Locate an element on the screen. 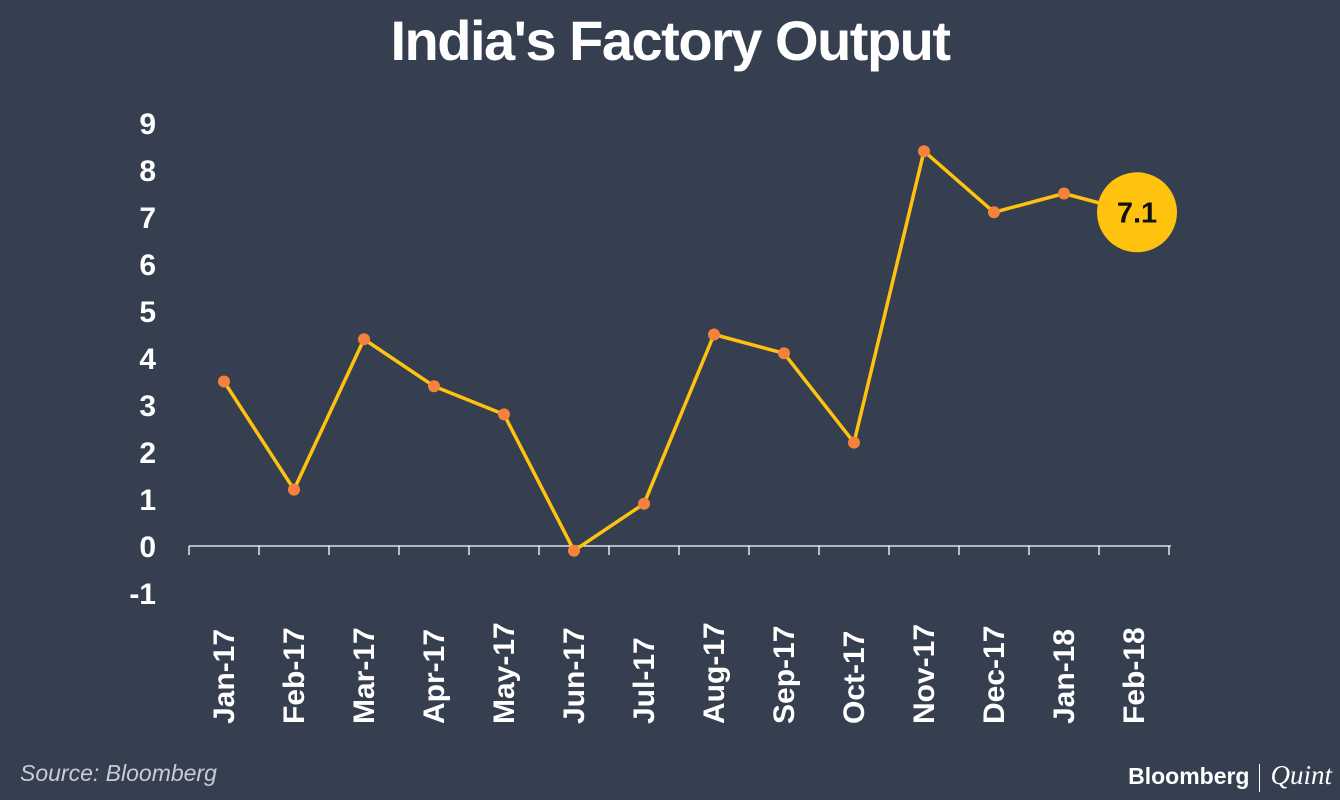 This screenshot has height=800, width=1340. y-tick-label: 2 is located at coordinates (147, 453).